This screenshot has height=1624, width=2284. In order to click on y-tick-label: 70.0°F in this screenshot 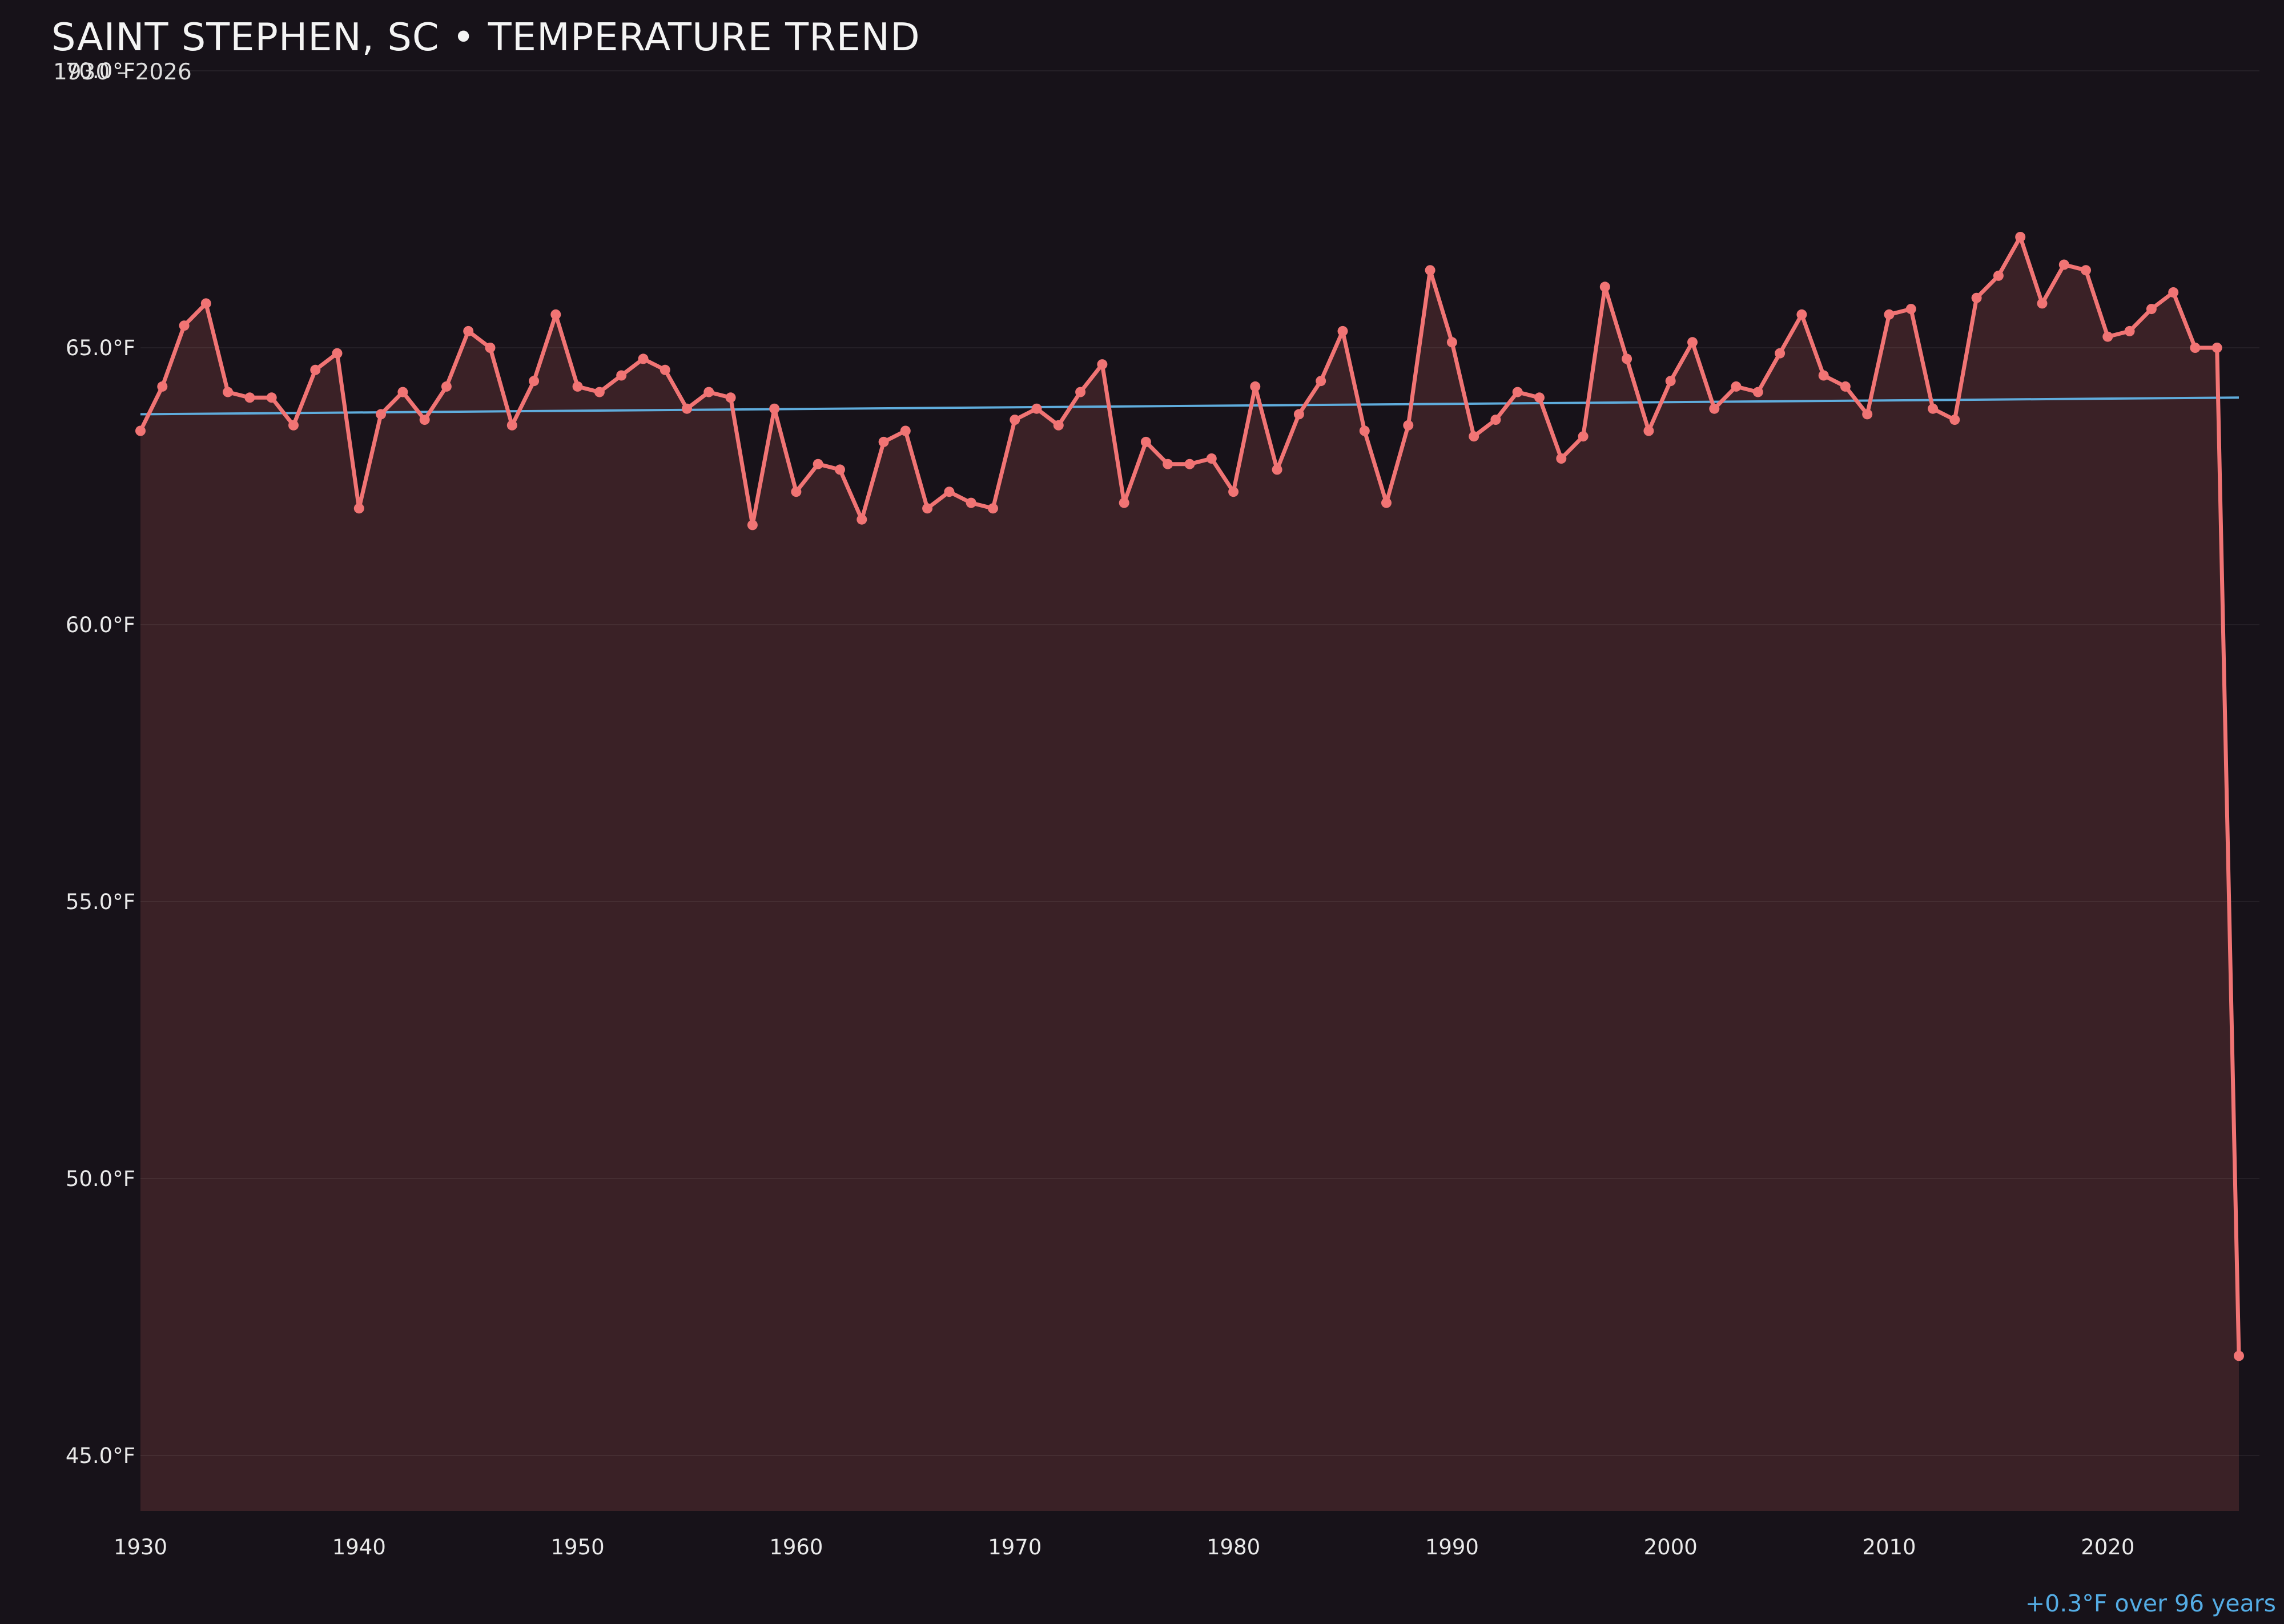, I will do `click(100, 71)`.